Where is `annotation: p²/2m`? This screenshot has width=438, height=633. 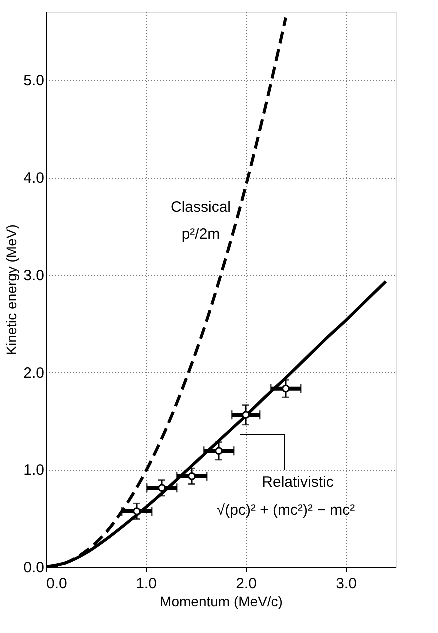
annotation: p²/2m is located at coordinates (201, 234).